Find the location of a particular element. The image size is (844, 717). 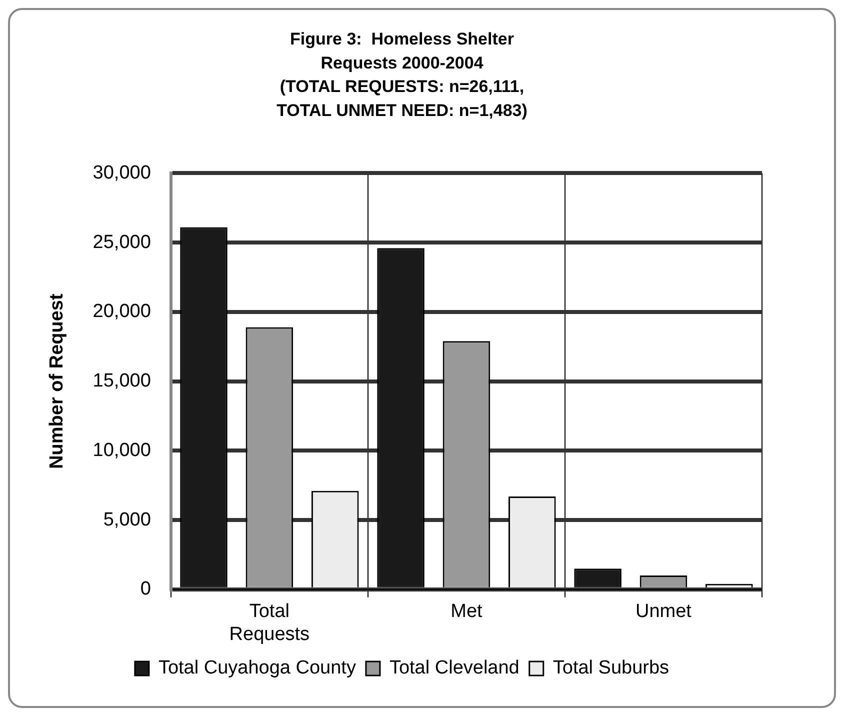

y-tick-label: 10,000 is located at coordinates (121, 450).